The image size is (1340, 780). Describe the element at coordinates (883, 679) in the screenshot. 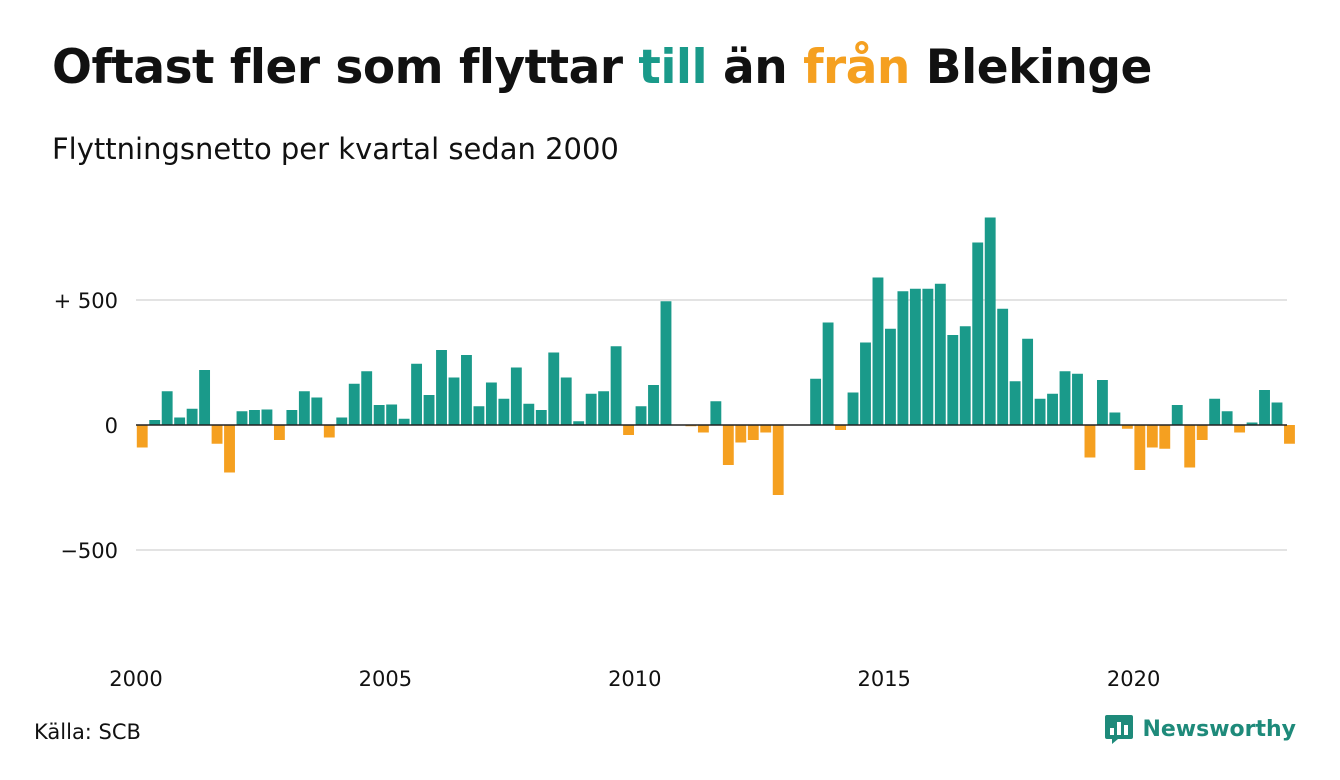

I see `x-tick-label: 2015` at that location.